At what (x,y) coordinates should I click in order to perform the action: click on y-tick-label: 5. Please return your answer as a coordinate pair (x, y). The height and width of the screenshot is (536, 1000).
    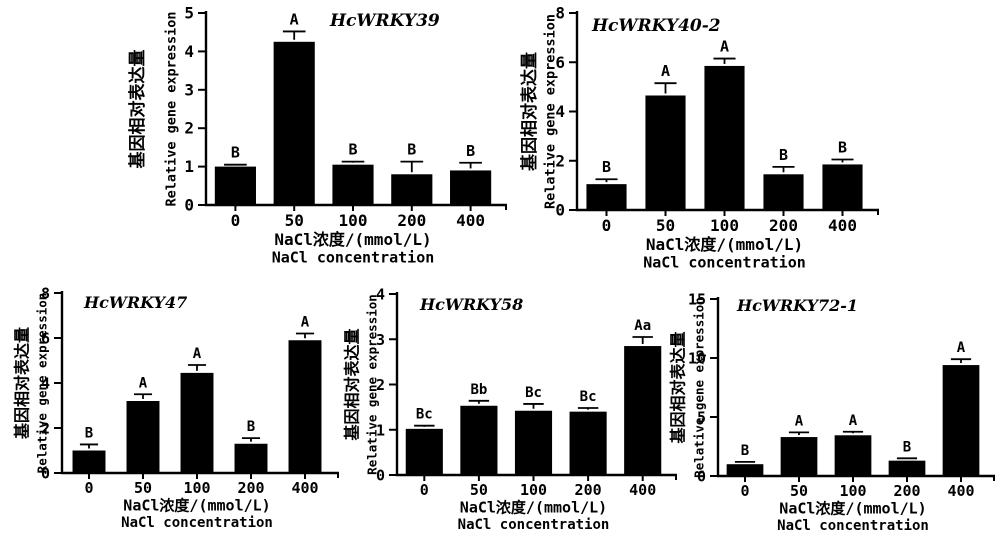
    Looking at the image, I should click on (189, 13).